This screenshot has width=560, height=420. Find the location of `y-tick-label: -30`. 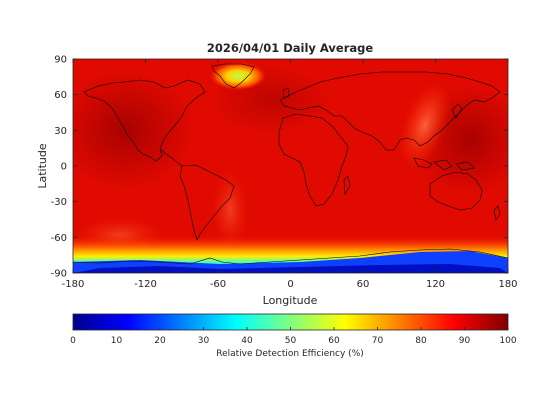

y-tick-label: -30 is located at coordinates (59, 202).